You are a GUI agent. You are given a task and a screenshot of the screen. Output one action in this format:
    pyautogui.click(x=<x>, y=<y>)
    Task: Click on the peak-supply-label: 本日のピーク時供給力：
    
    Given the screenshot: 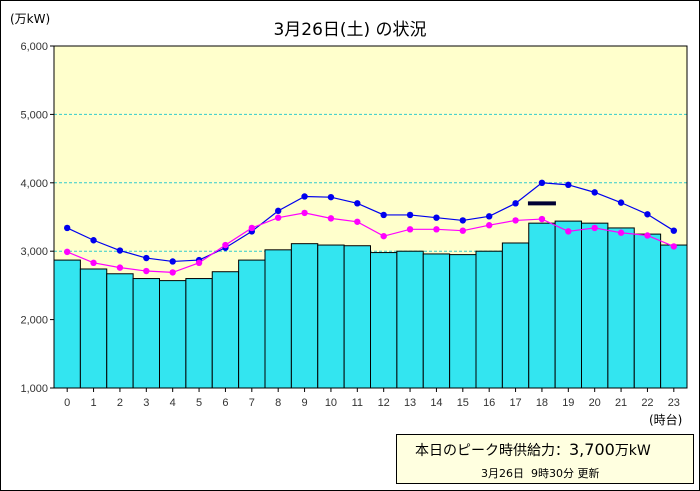 What is the action you would take?
    pyautogui.click(x=492, y=451)
    